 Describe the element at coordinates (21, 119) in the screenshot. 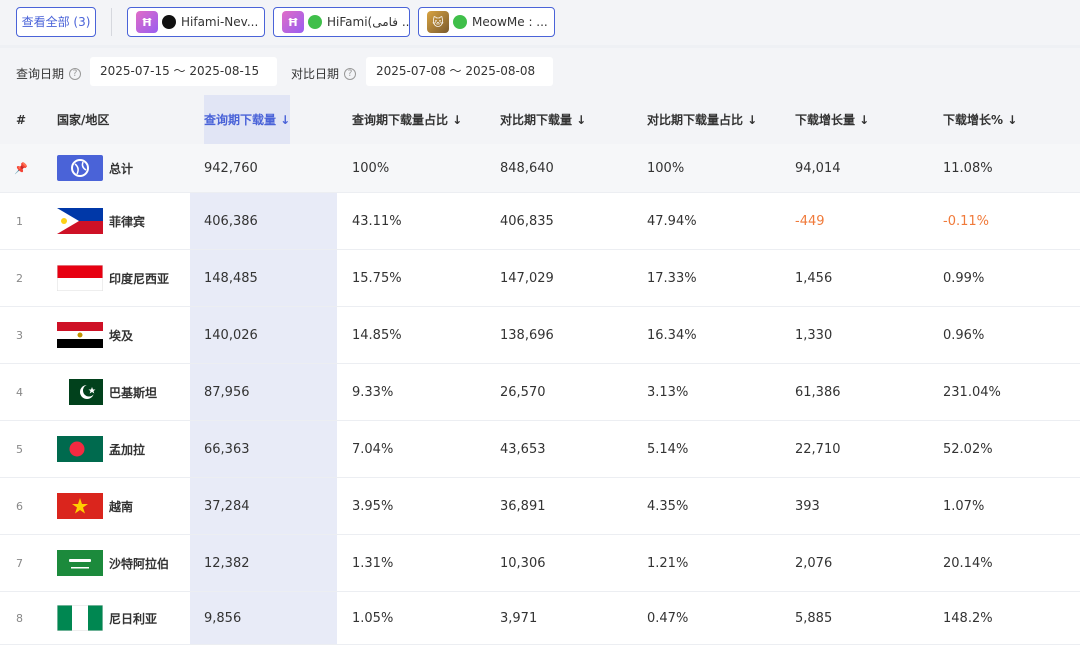

I see `header-index: #` at that location.